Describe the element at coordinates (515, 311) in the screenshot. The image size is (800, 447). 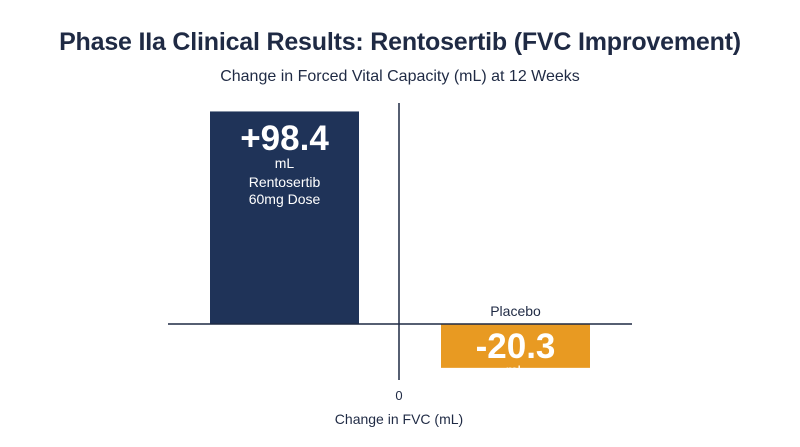
I see `category-label: Placebo` at that location.